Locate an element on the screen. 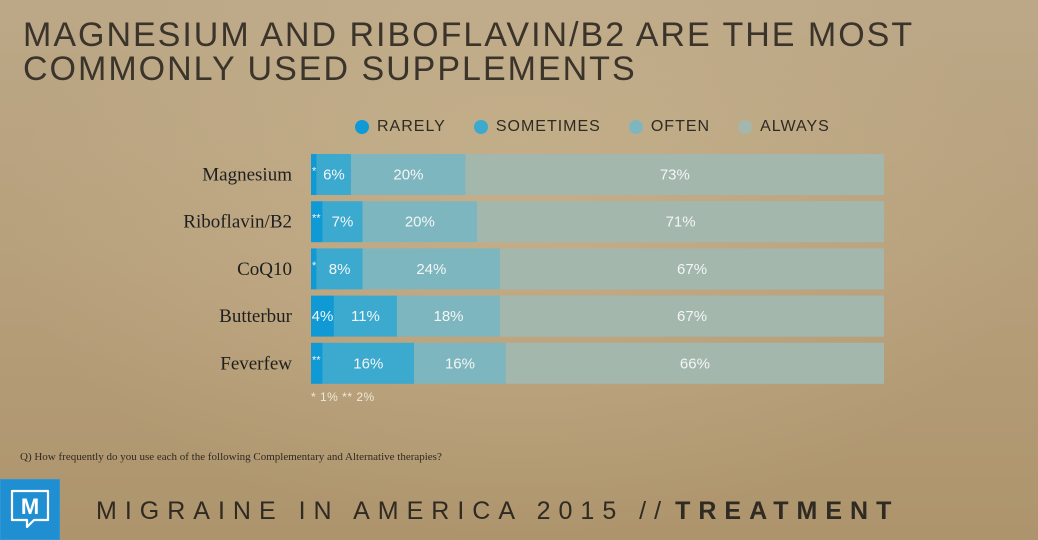 The width and height of the screenshot is (1038, 540). data-label-magnesium-rarely: * is located at coordinates (314, 172).